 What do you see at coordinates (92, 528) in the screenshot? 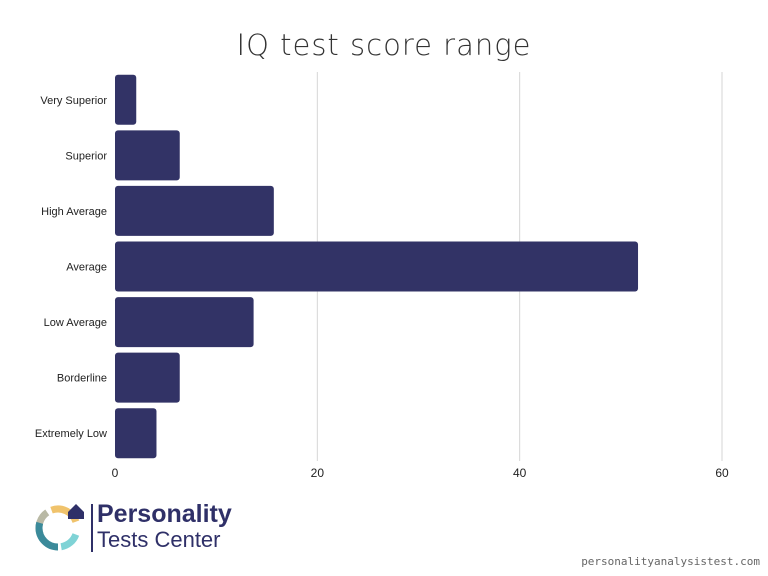
I see `logo-divider` at bounding box center [92, 528].